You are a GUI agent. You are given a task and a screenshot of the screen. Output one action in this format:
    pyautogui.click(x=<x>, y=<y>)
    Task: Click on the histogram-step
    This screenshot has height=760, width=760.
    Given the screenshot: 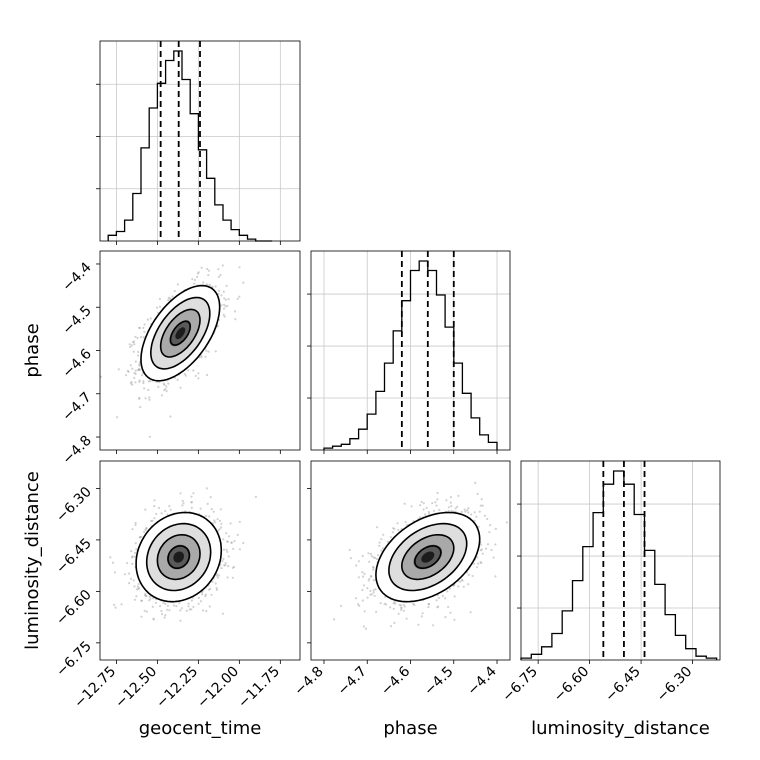 What is the action you would take?
    pyautogui.click(x=190, y=146)
    